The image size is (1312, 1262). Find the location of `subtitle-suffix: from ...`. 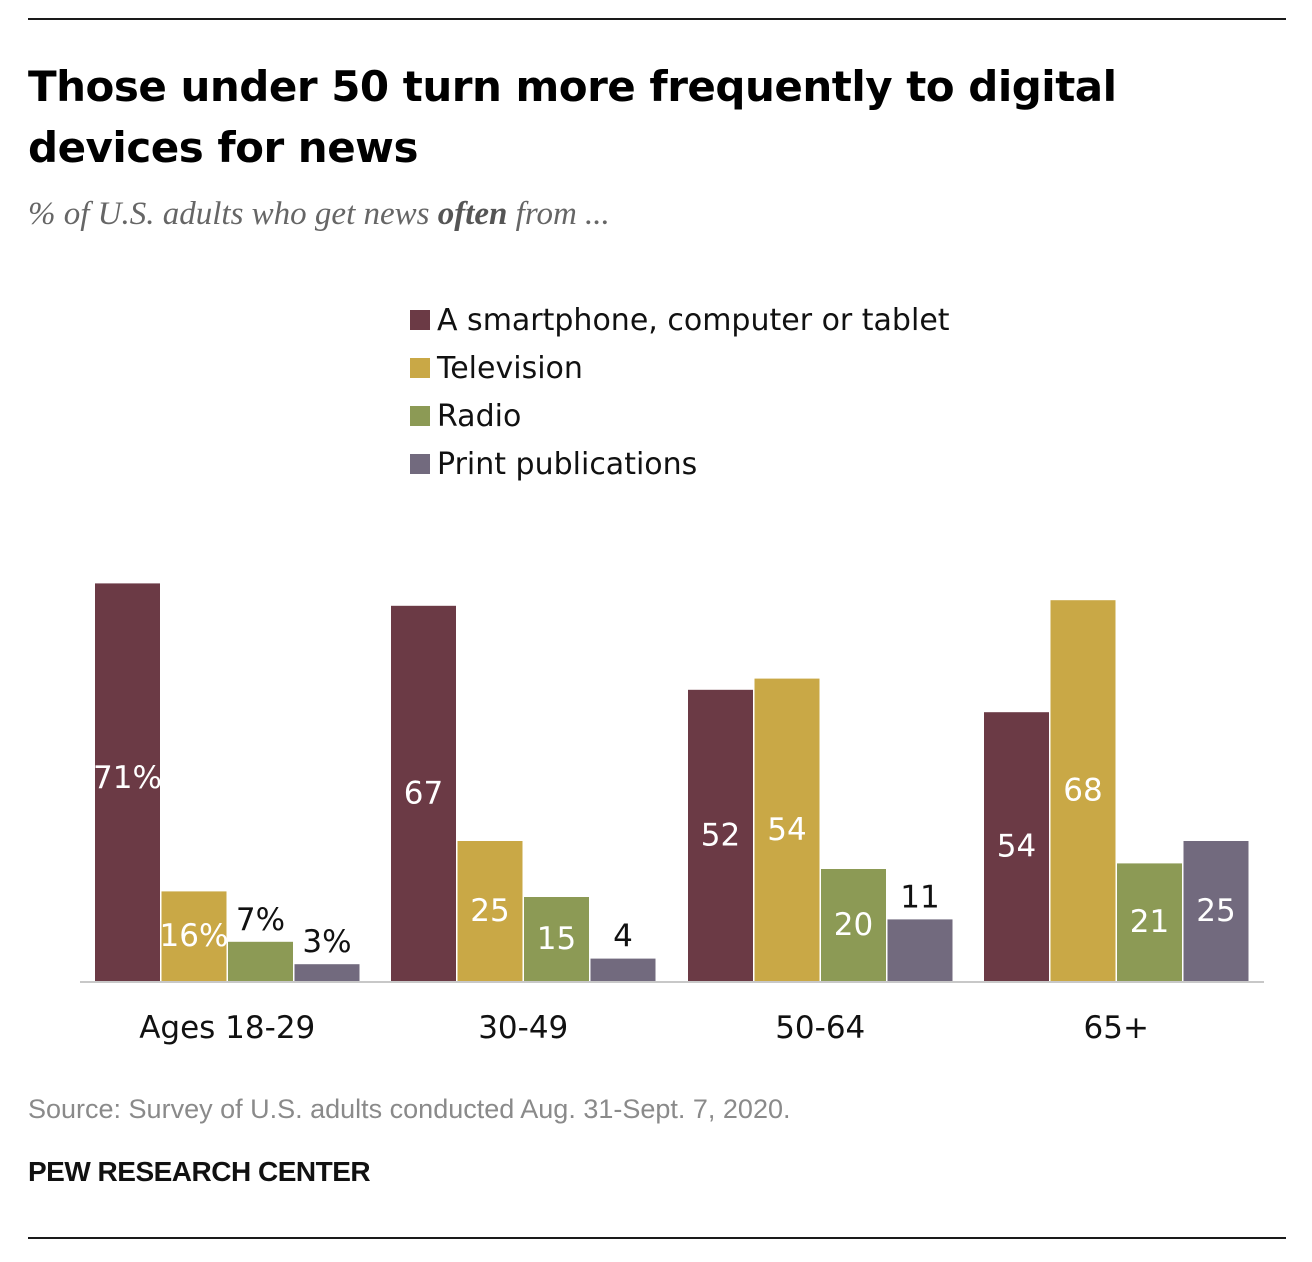

subtitle-suffix: from ... is located at coordinates (558, 214).